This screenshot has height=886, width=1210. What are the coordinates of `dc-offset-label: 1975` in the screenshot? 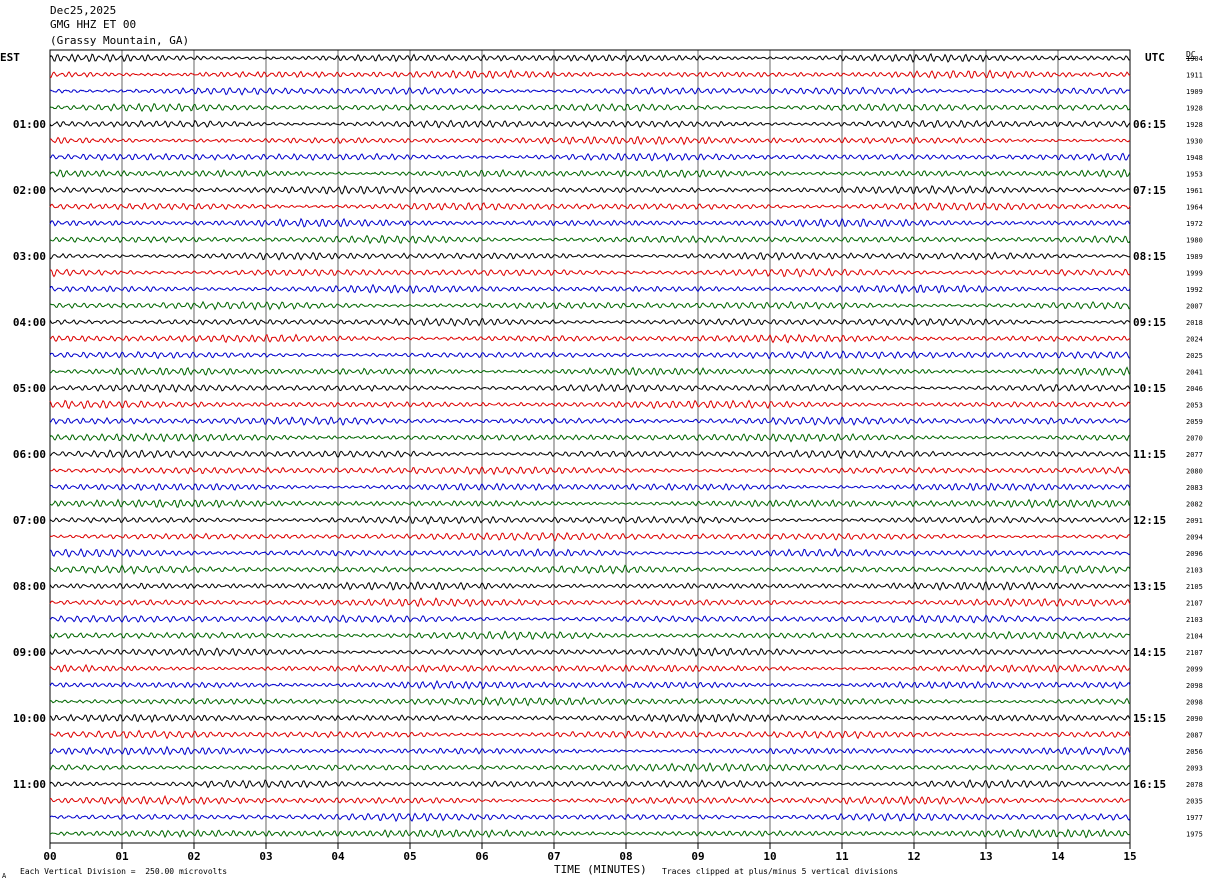 It's located at (1194, 835).